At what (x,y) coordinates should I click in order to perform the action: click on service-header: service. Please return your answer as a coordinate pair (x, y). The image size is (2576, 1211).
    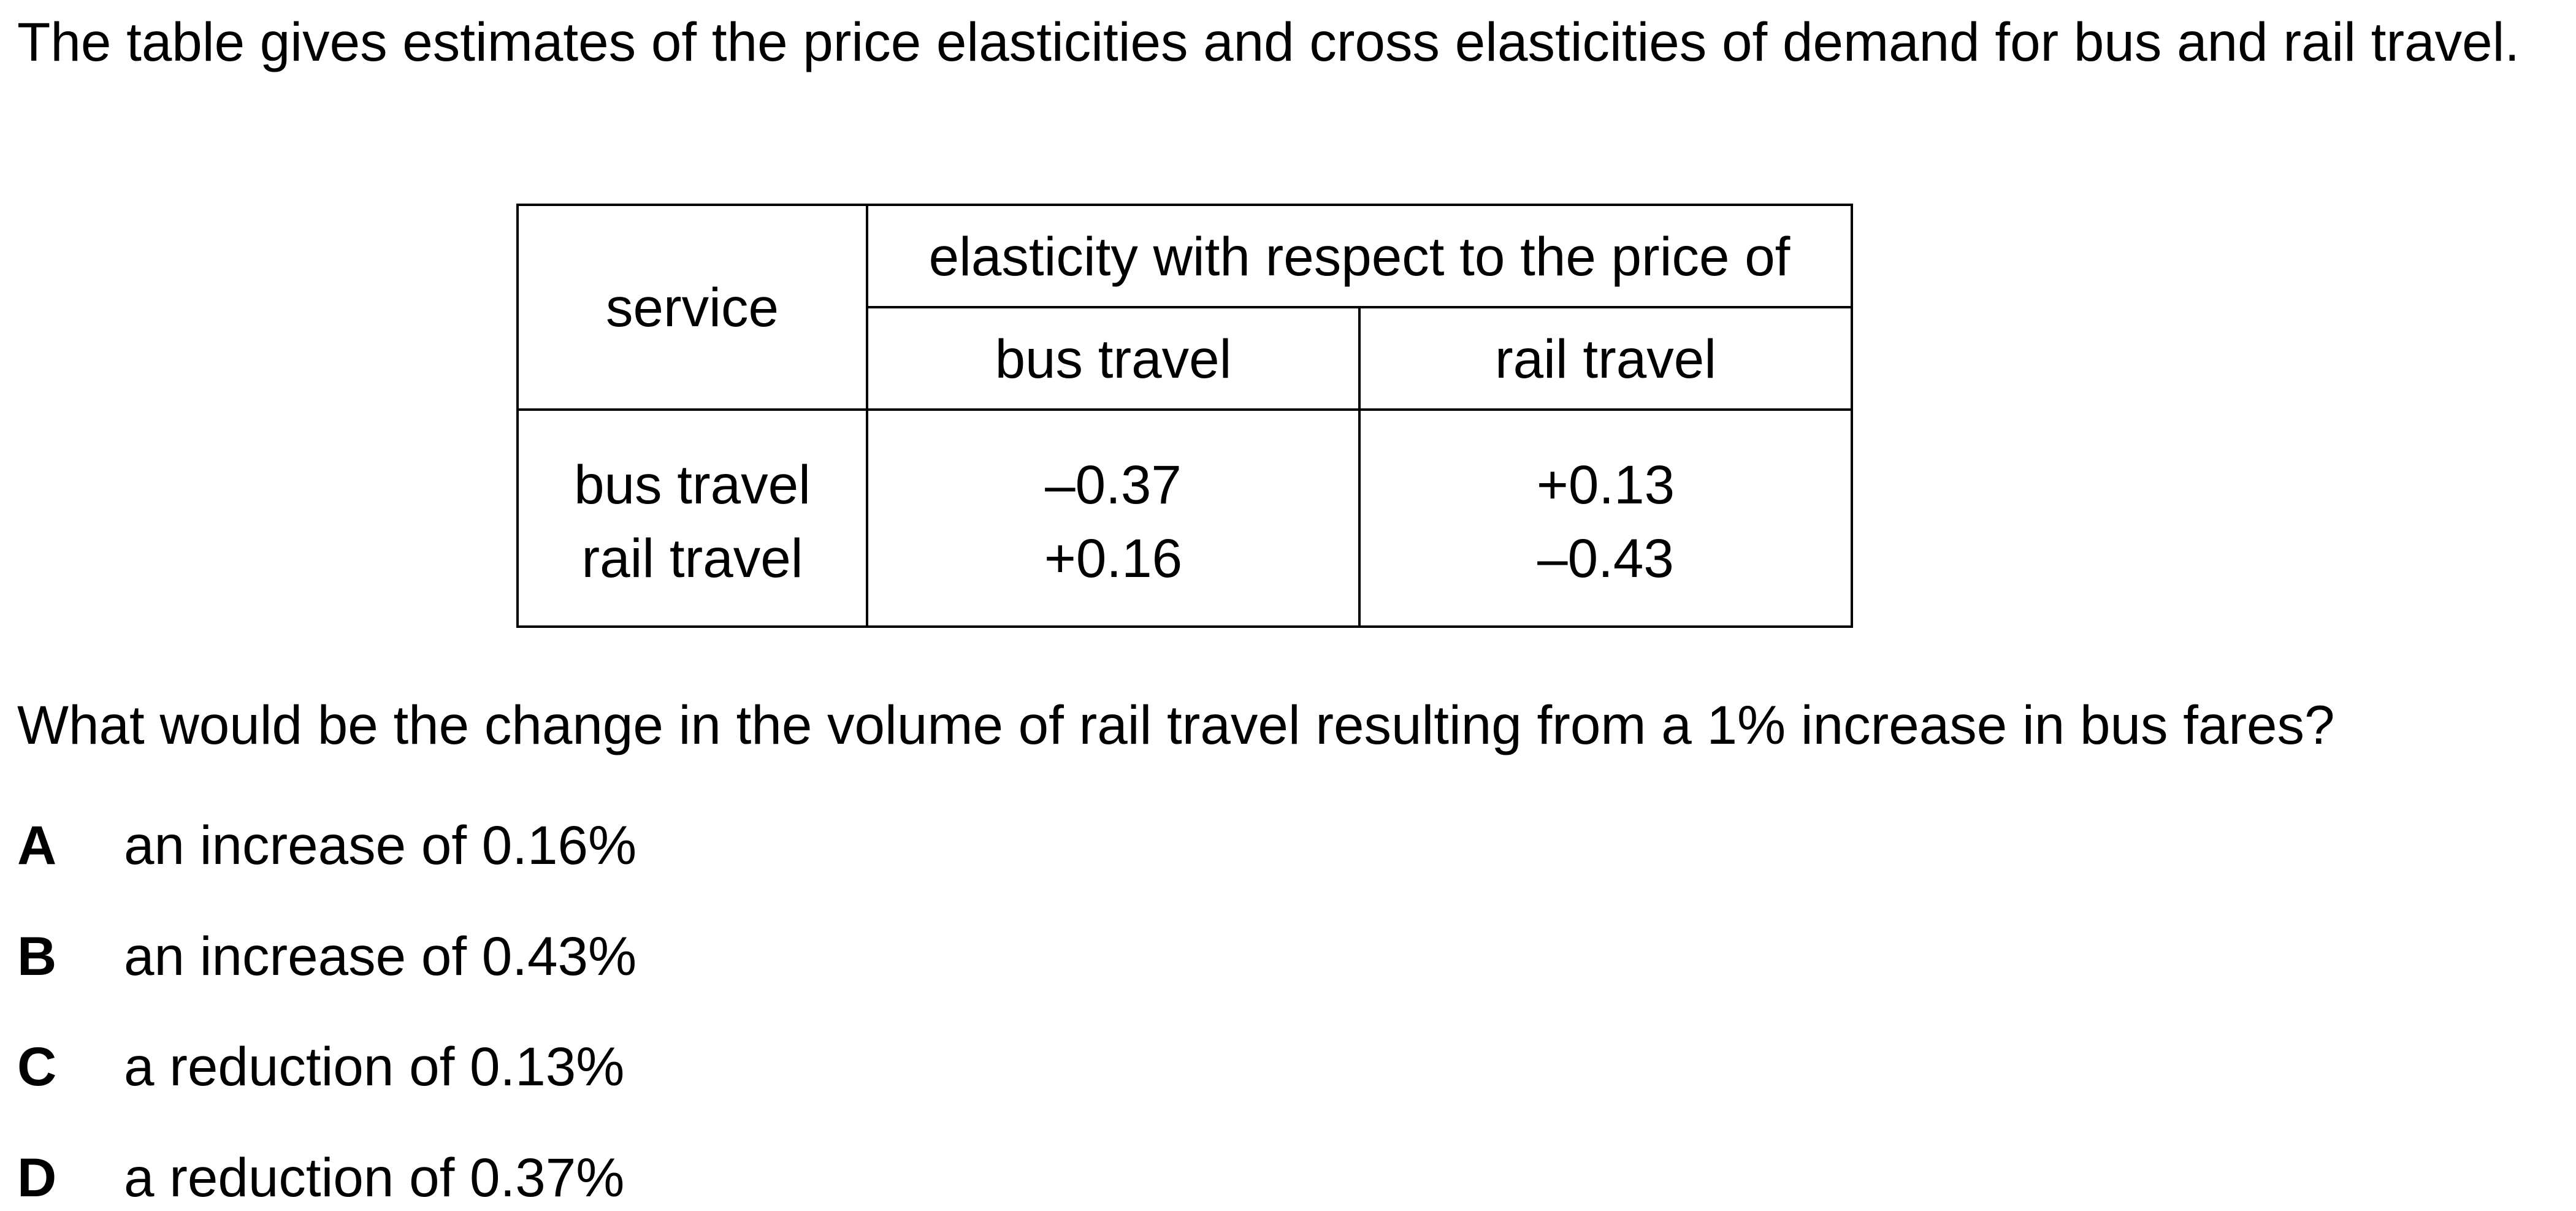
    Looking at the image, I should click on (692, 307).